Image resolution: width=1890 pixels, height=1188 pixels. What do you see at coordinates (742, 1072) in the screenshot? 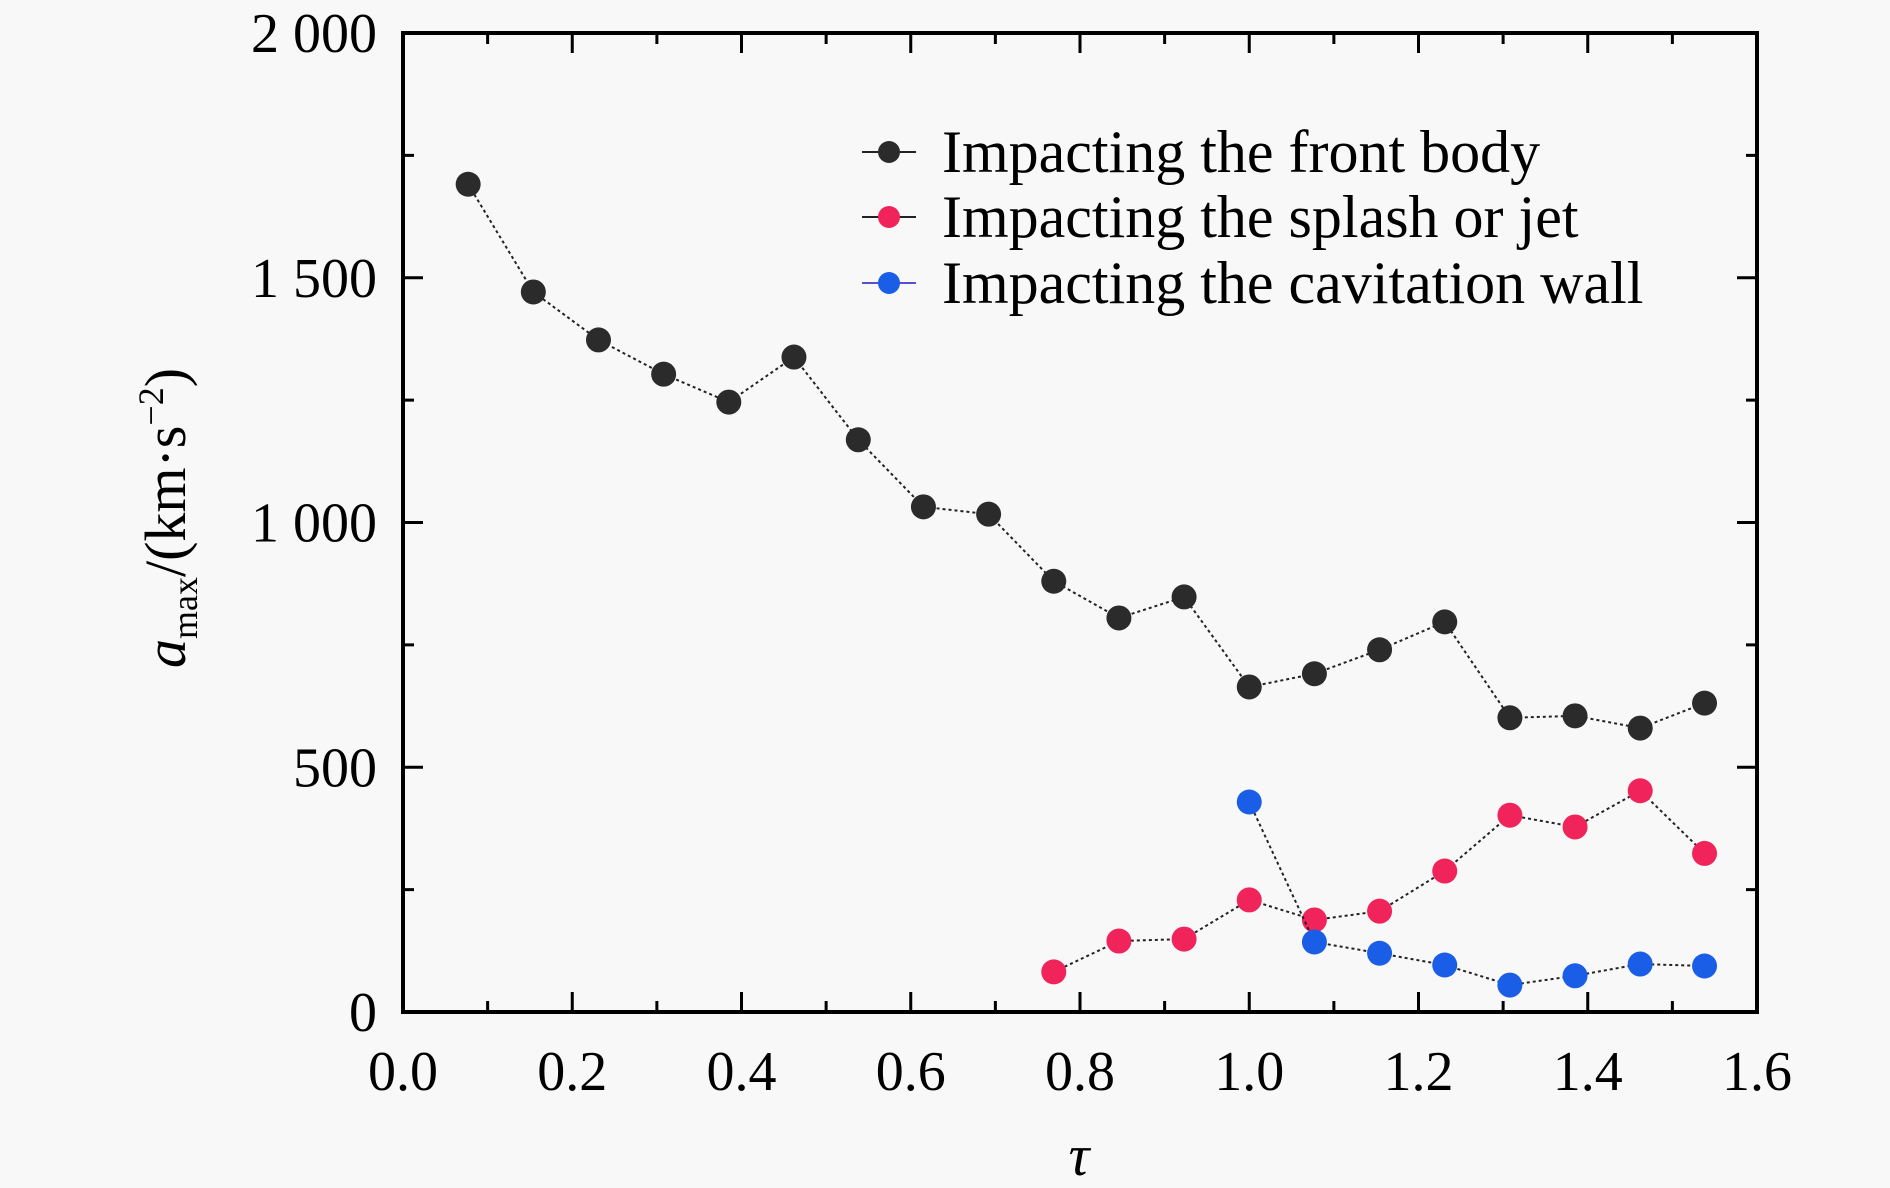
I see `x-tick-label: 0.4` at bounding box center [742, 1072].